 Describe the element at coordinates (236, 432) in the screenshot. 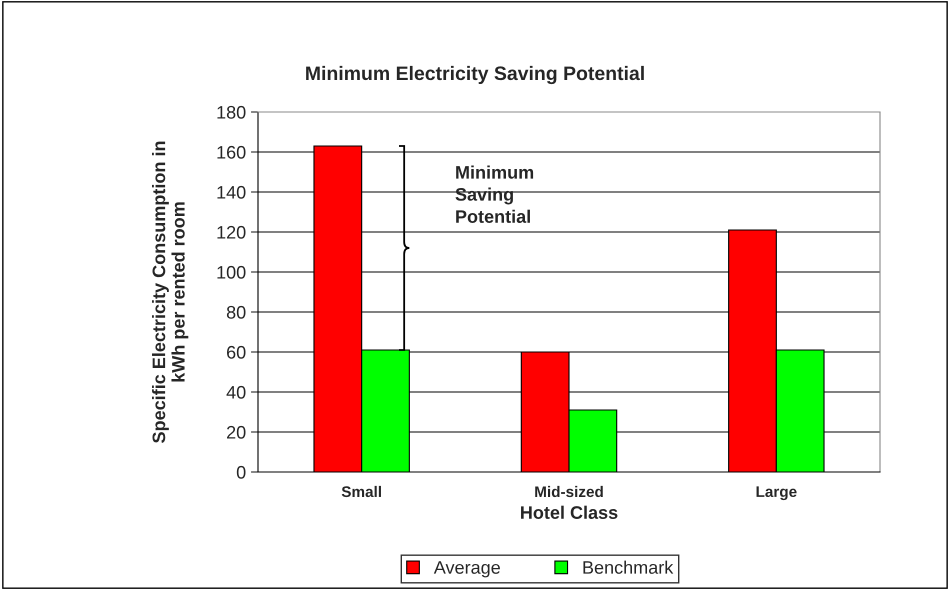

I see `y-tick-label: 20` at that location.